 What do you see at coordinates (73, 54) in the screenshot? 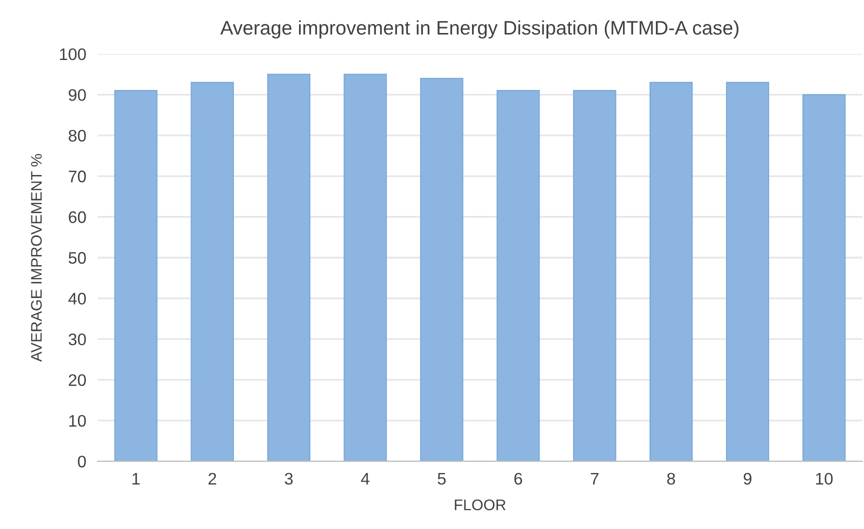
I see `y-tick-label: 100` at bounding box center [73, 54].